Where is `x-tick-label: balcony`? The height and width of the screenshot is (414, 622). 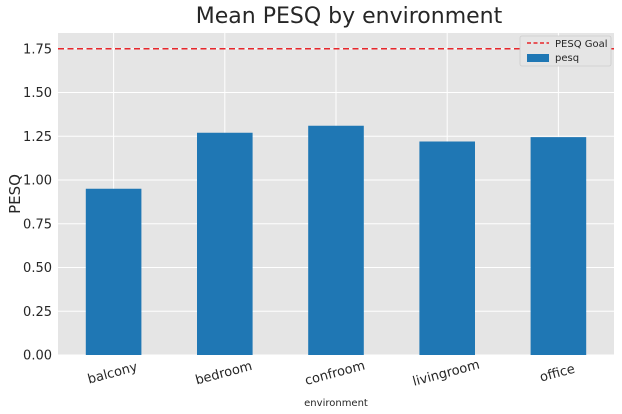 x-tick-label: balcony is located at coordinates (112, 374).